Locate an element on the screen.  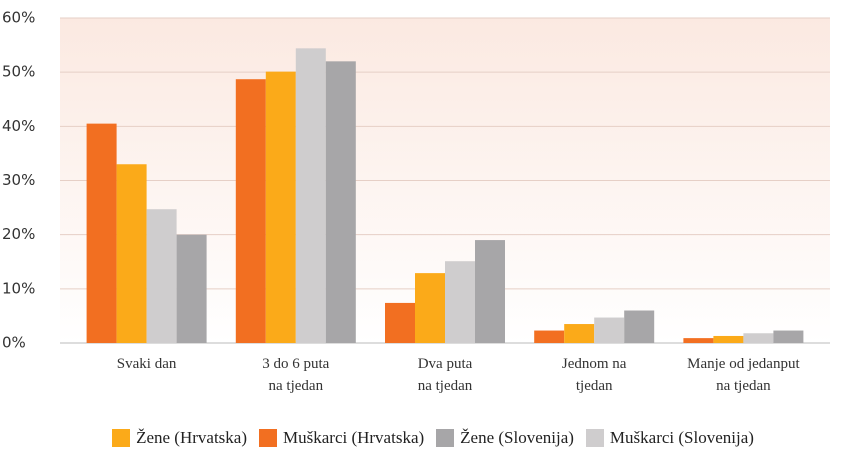
y-tick-label: 0% is located at coordinates (14, 343).